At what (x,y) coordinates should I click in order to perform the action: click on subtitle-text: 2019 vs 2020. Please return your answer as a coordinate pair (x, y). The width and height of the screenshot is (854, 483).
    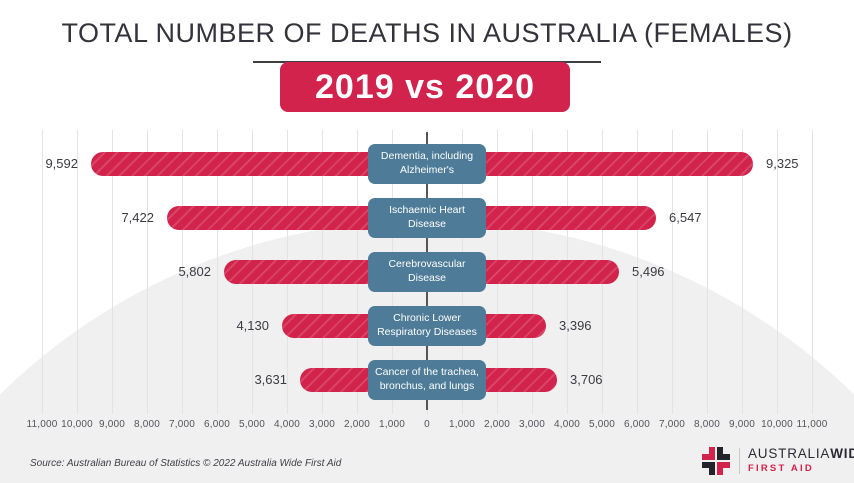
    Looking at the image, I should click on (425, 86).